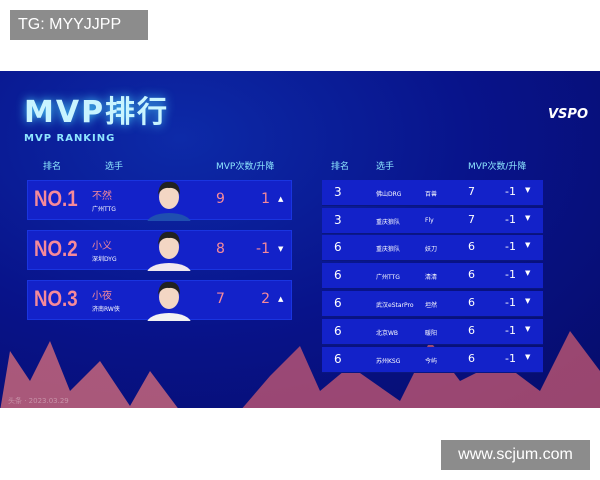  I want to click on ranking-row: 3 佛山DRG 百兽 7 -1 ▼, so click(432, 193).